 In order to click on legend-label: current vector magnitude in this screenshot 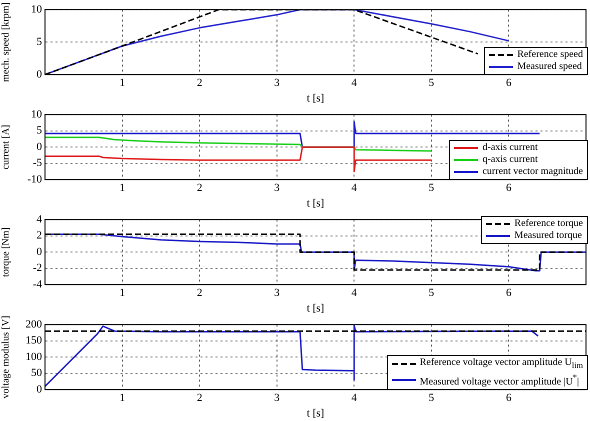, I will do `click(532, 172)`.